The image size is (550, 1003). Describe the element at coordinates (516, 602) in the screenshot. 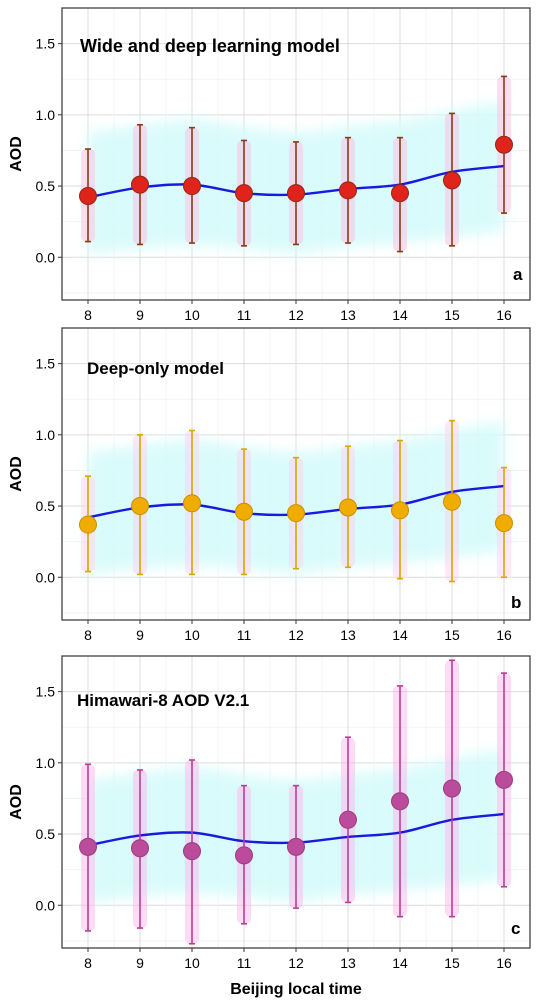

I see `panel-letter: b` at that location.